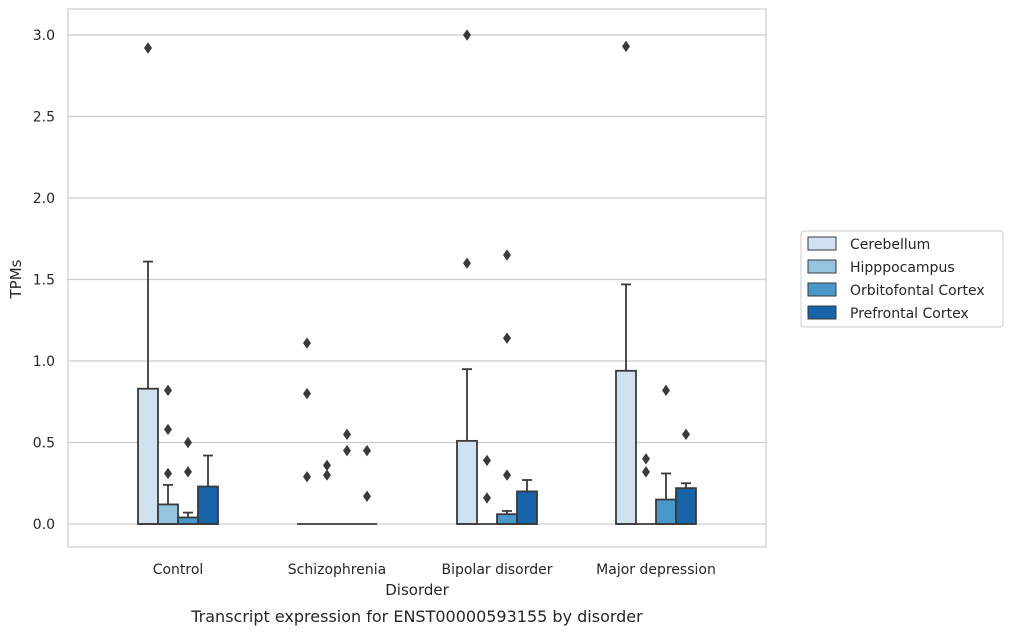  What do you see at coordinates (16, 279) in the screenshot?
I see `y-axis-label: TPMs` at bounding box center [16, 279].